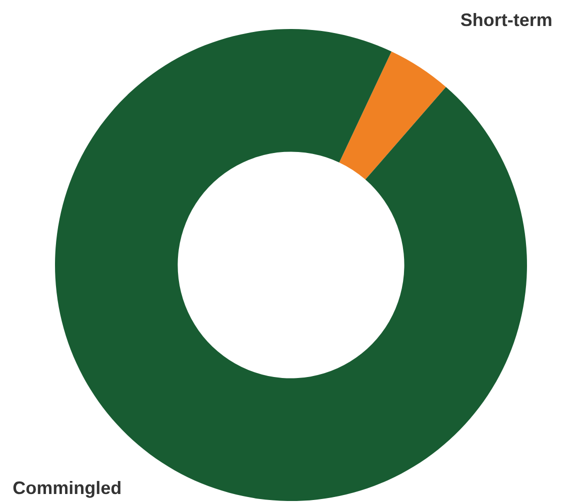 The width and height of the screenshot is (583, 504). Describe the element at coordinates (506, 20) in the screenshot. I see `slice-label: Short-term` at that location.